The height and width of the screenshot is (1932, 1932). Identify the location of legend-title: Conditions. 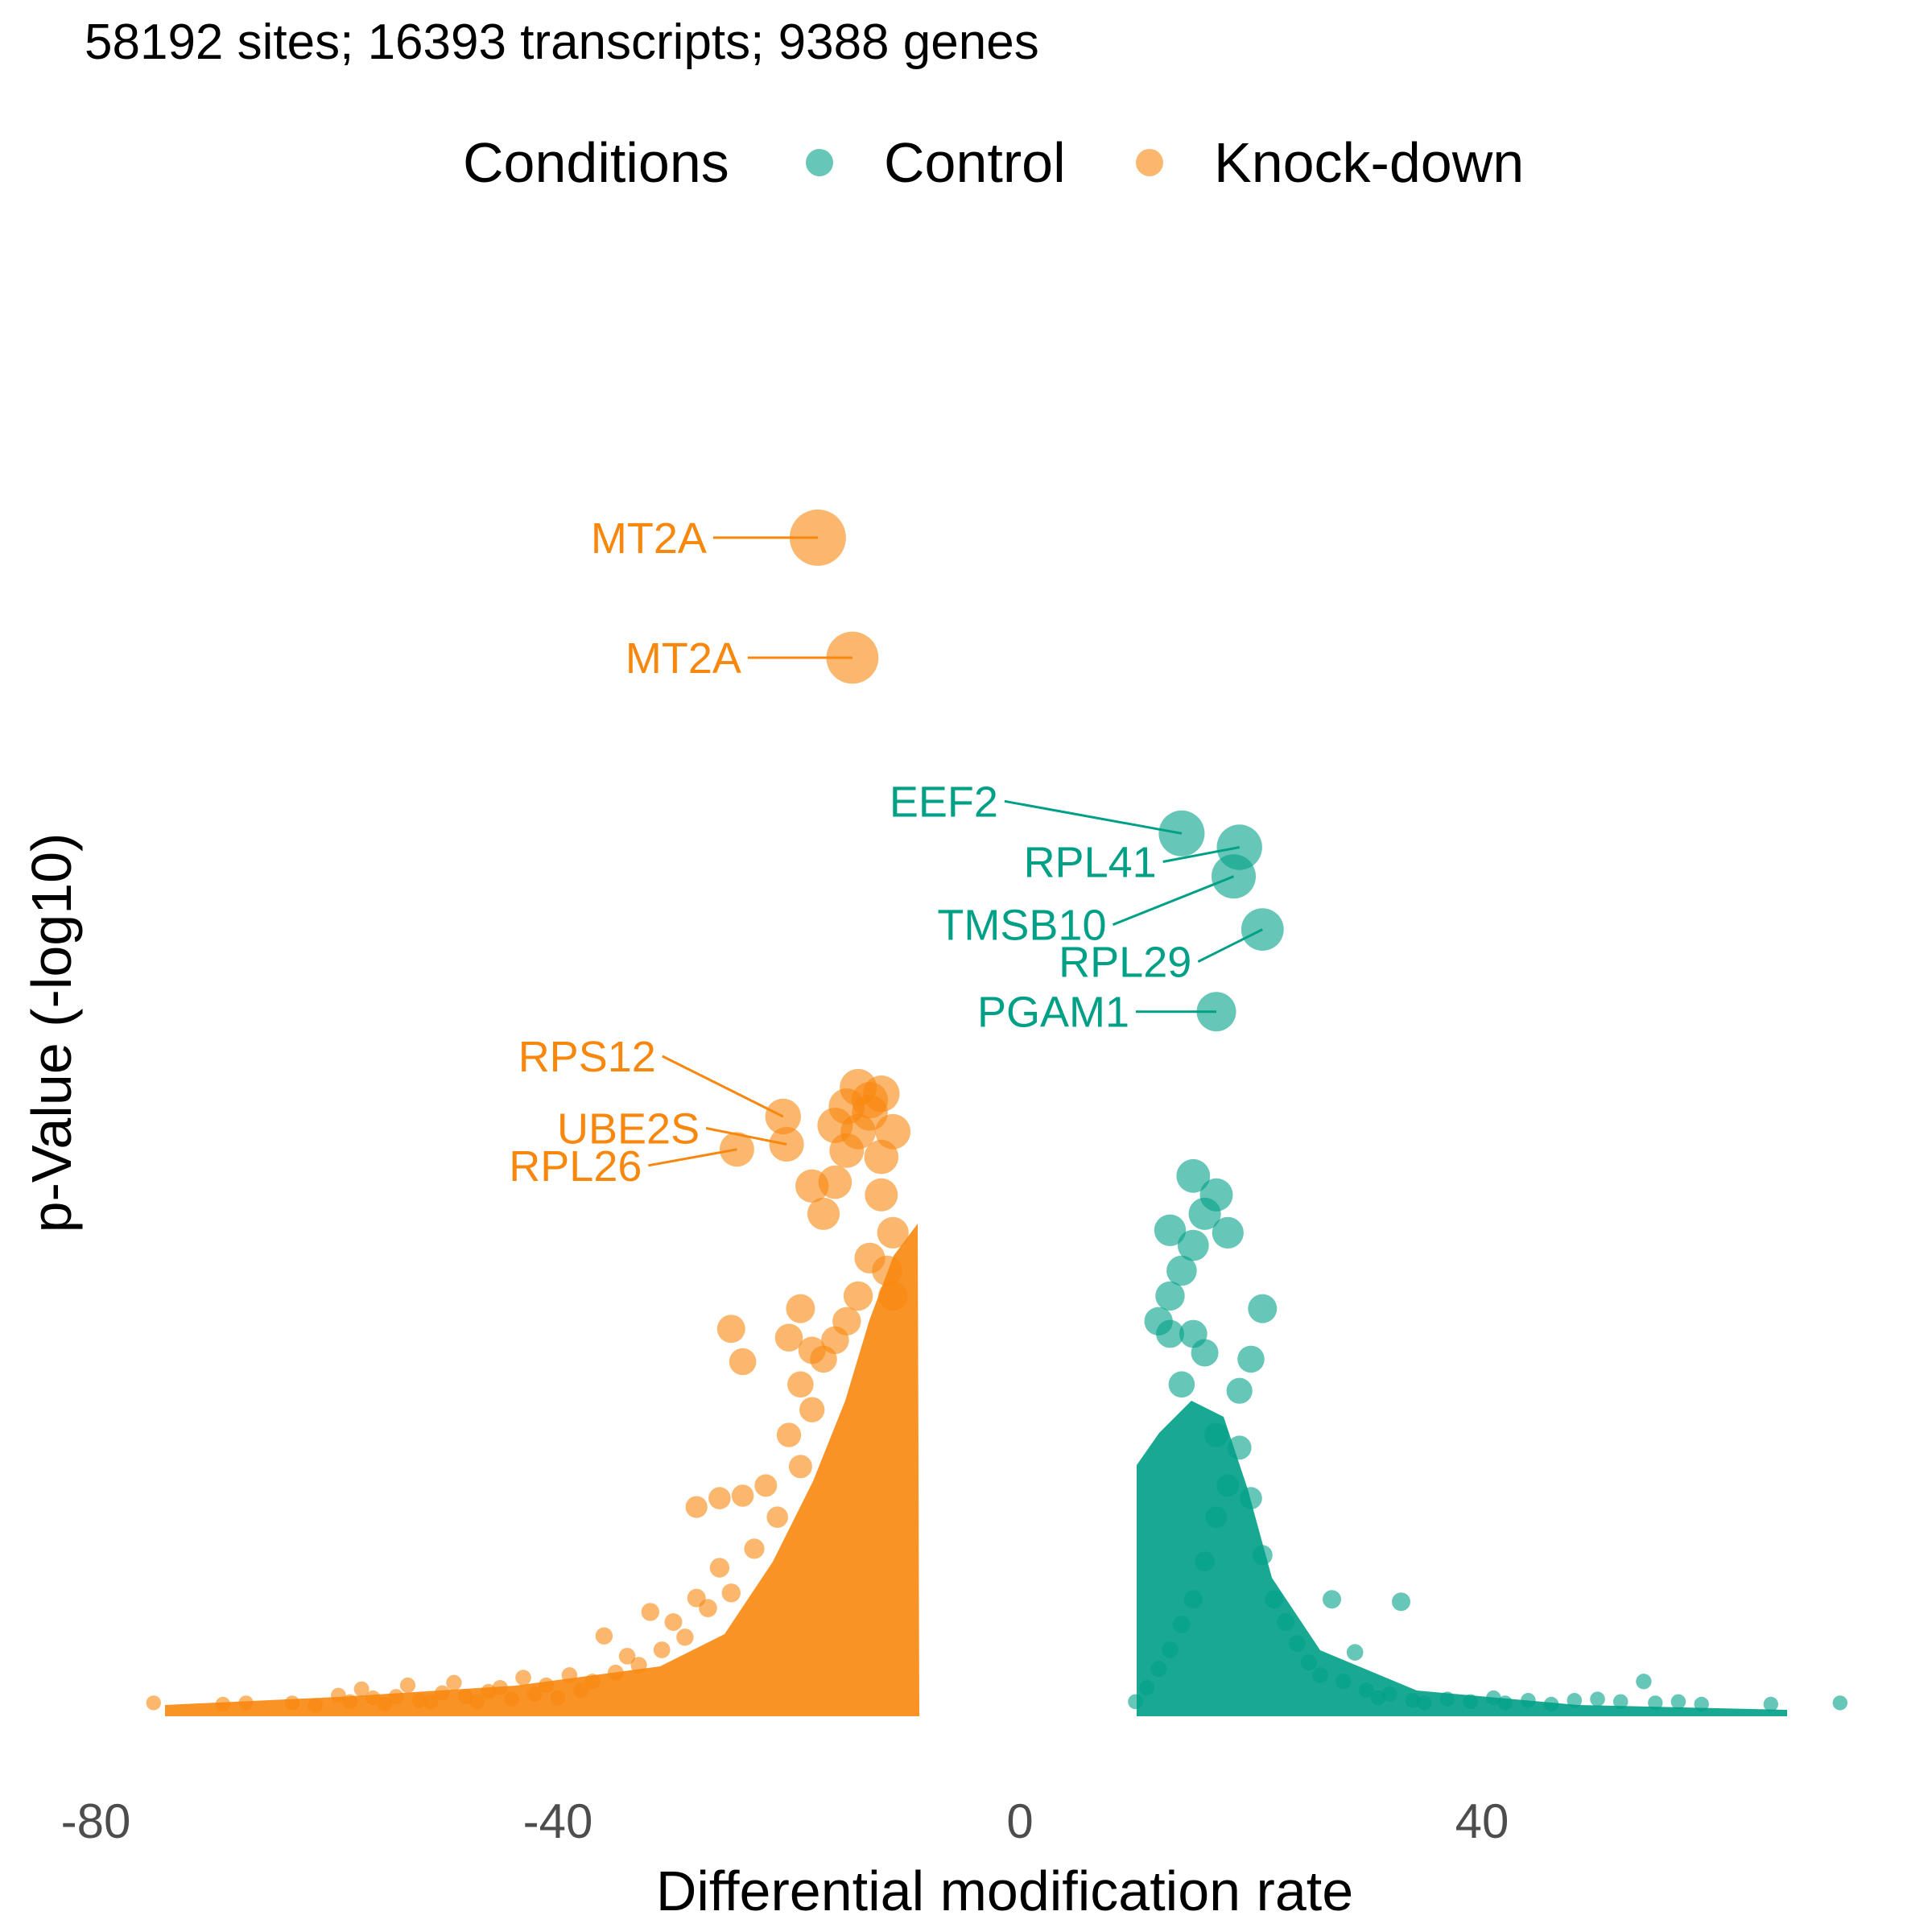
(596, 162).